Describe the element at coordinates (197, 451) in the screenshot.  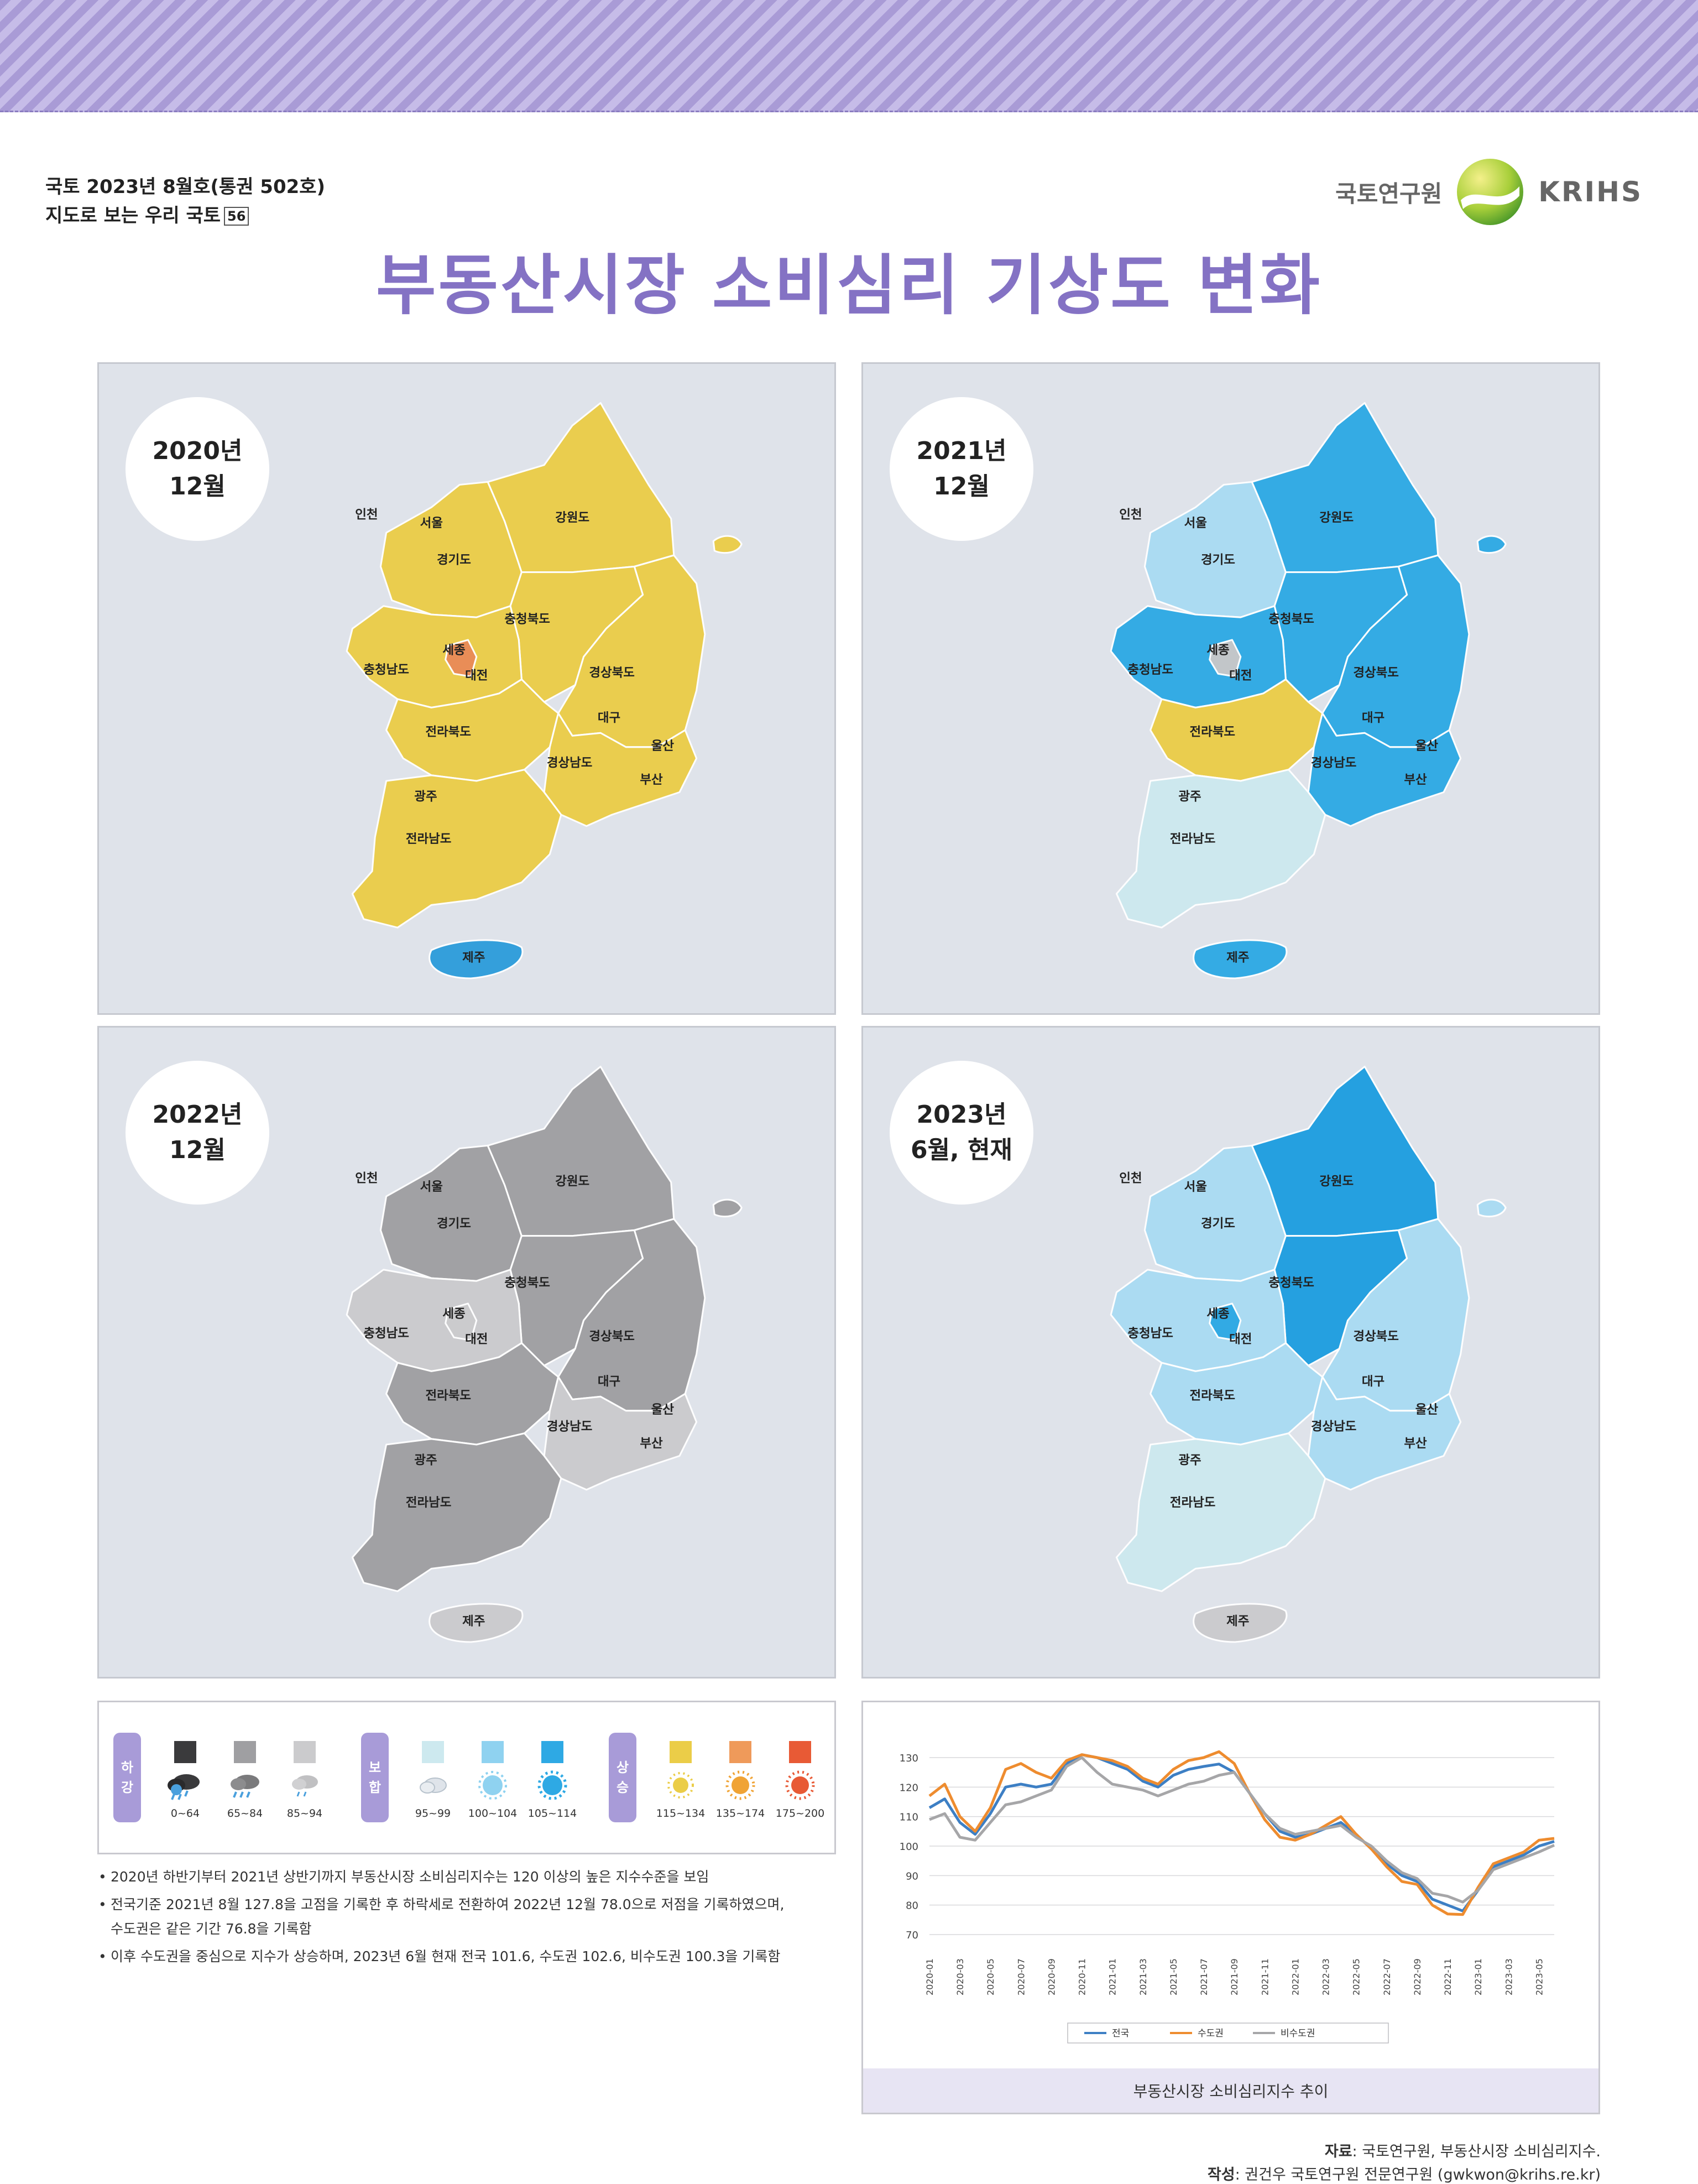
I see `map-year: 2020년` at that location.